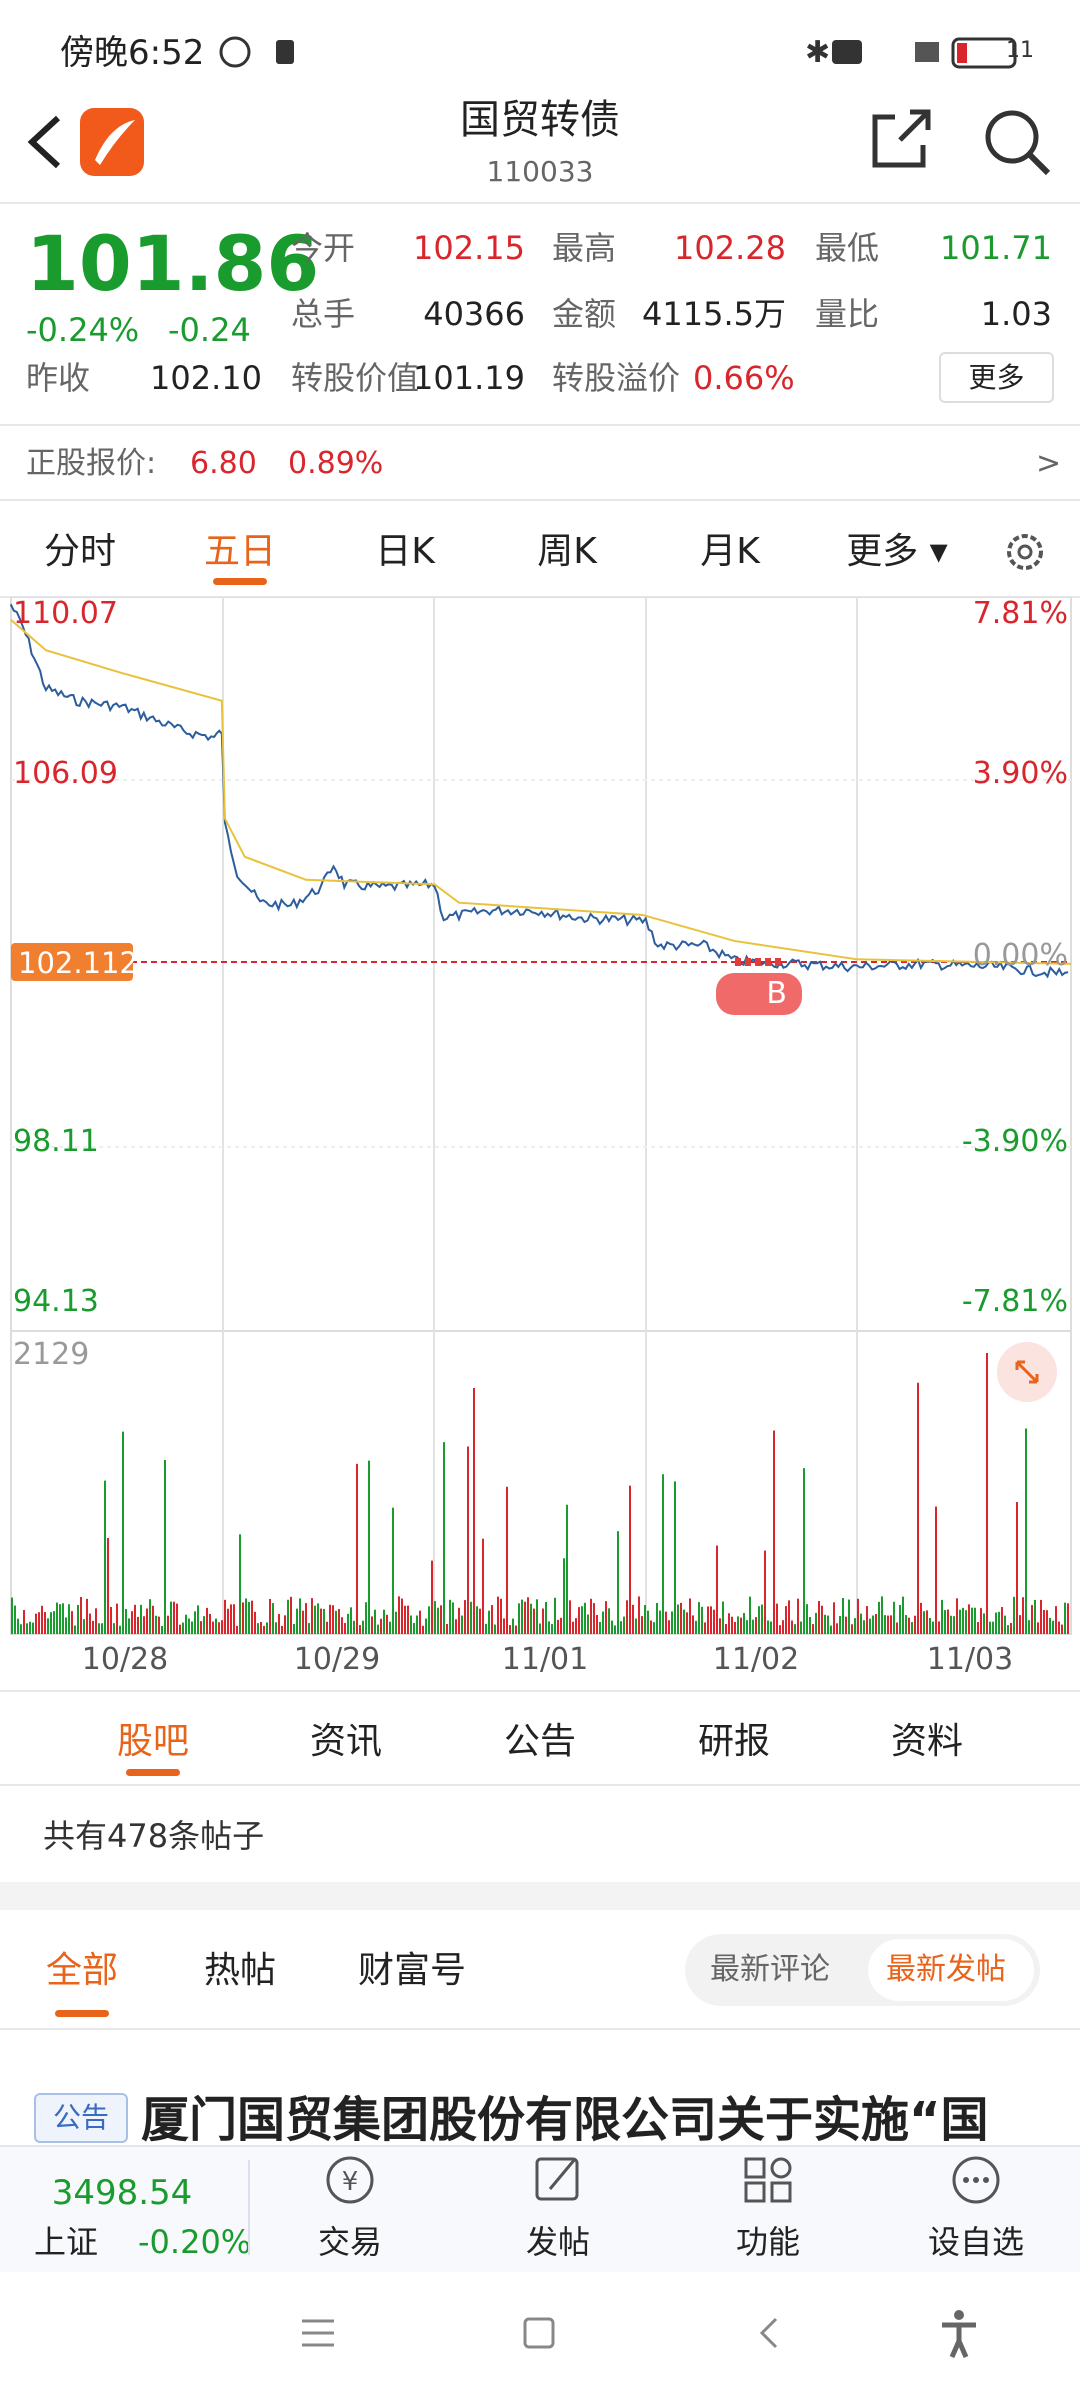 This screenshot has height=2400, width=1080. I want to click on volume-frame, so click(541, 1482).